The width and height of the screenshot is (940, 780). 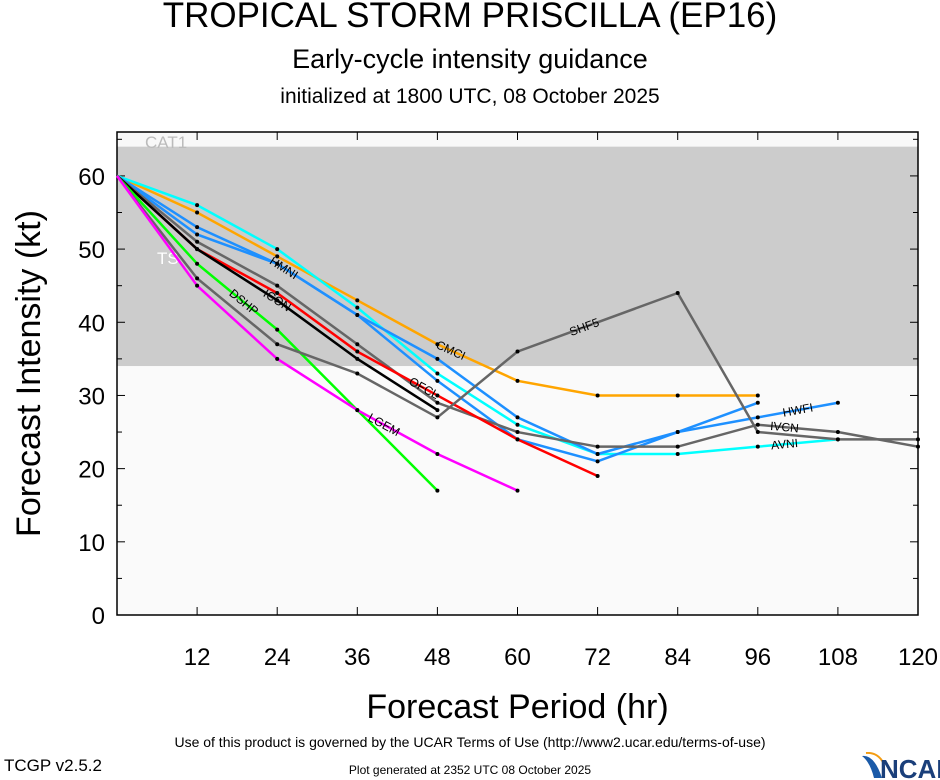 I want to click on svg-text: NCAR, so click(x=910, y=767).